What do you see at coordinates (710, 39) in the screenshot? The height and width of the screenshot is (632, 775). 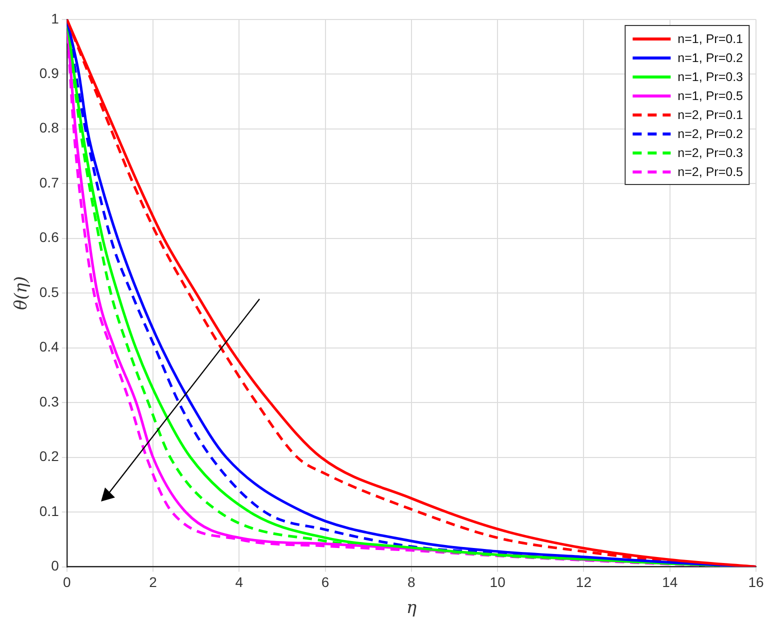 I see `legend-label: n=1, Pr=0.1` at bounding box center [710, 39].